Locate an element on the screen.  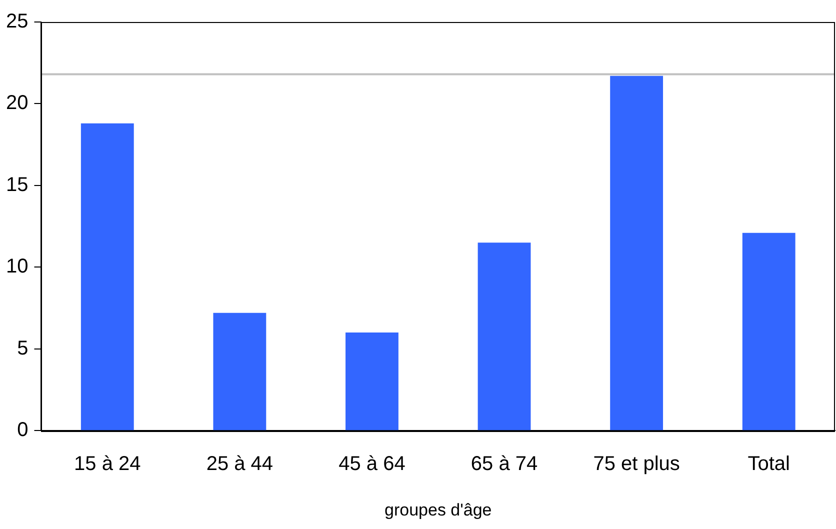
y-tick-label: 15 is located at coordinates (17, 185).